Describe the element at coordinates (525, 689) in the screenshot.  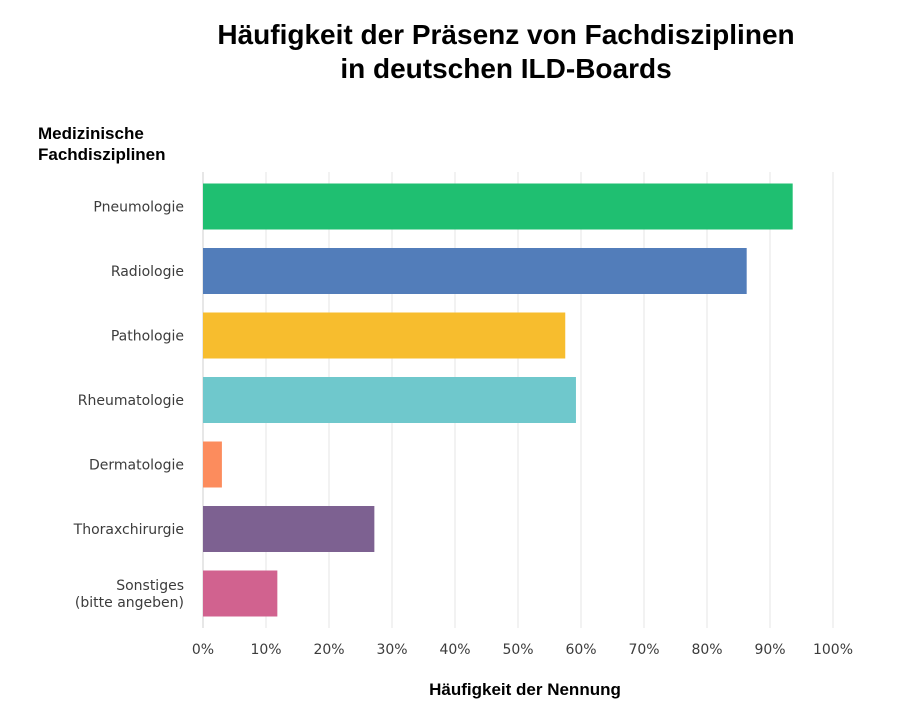
I see `x-axis-title: Häufigkeit der Nennung` at that location.